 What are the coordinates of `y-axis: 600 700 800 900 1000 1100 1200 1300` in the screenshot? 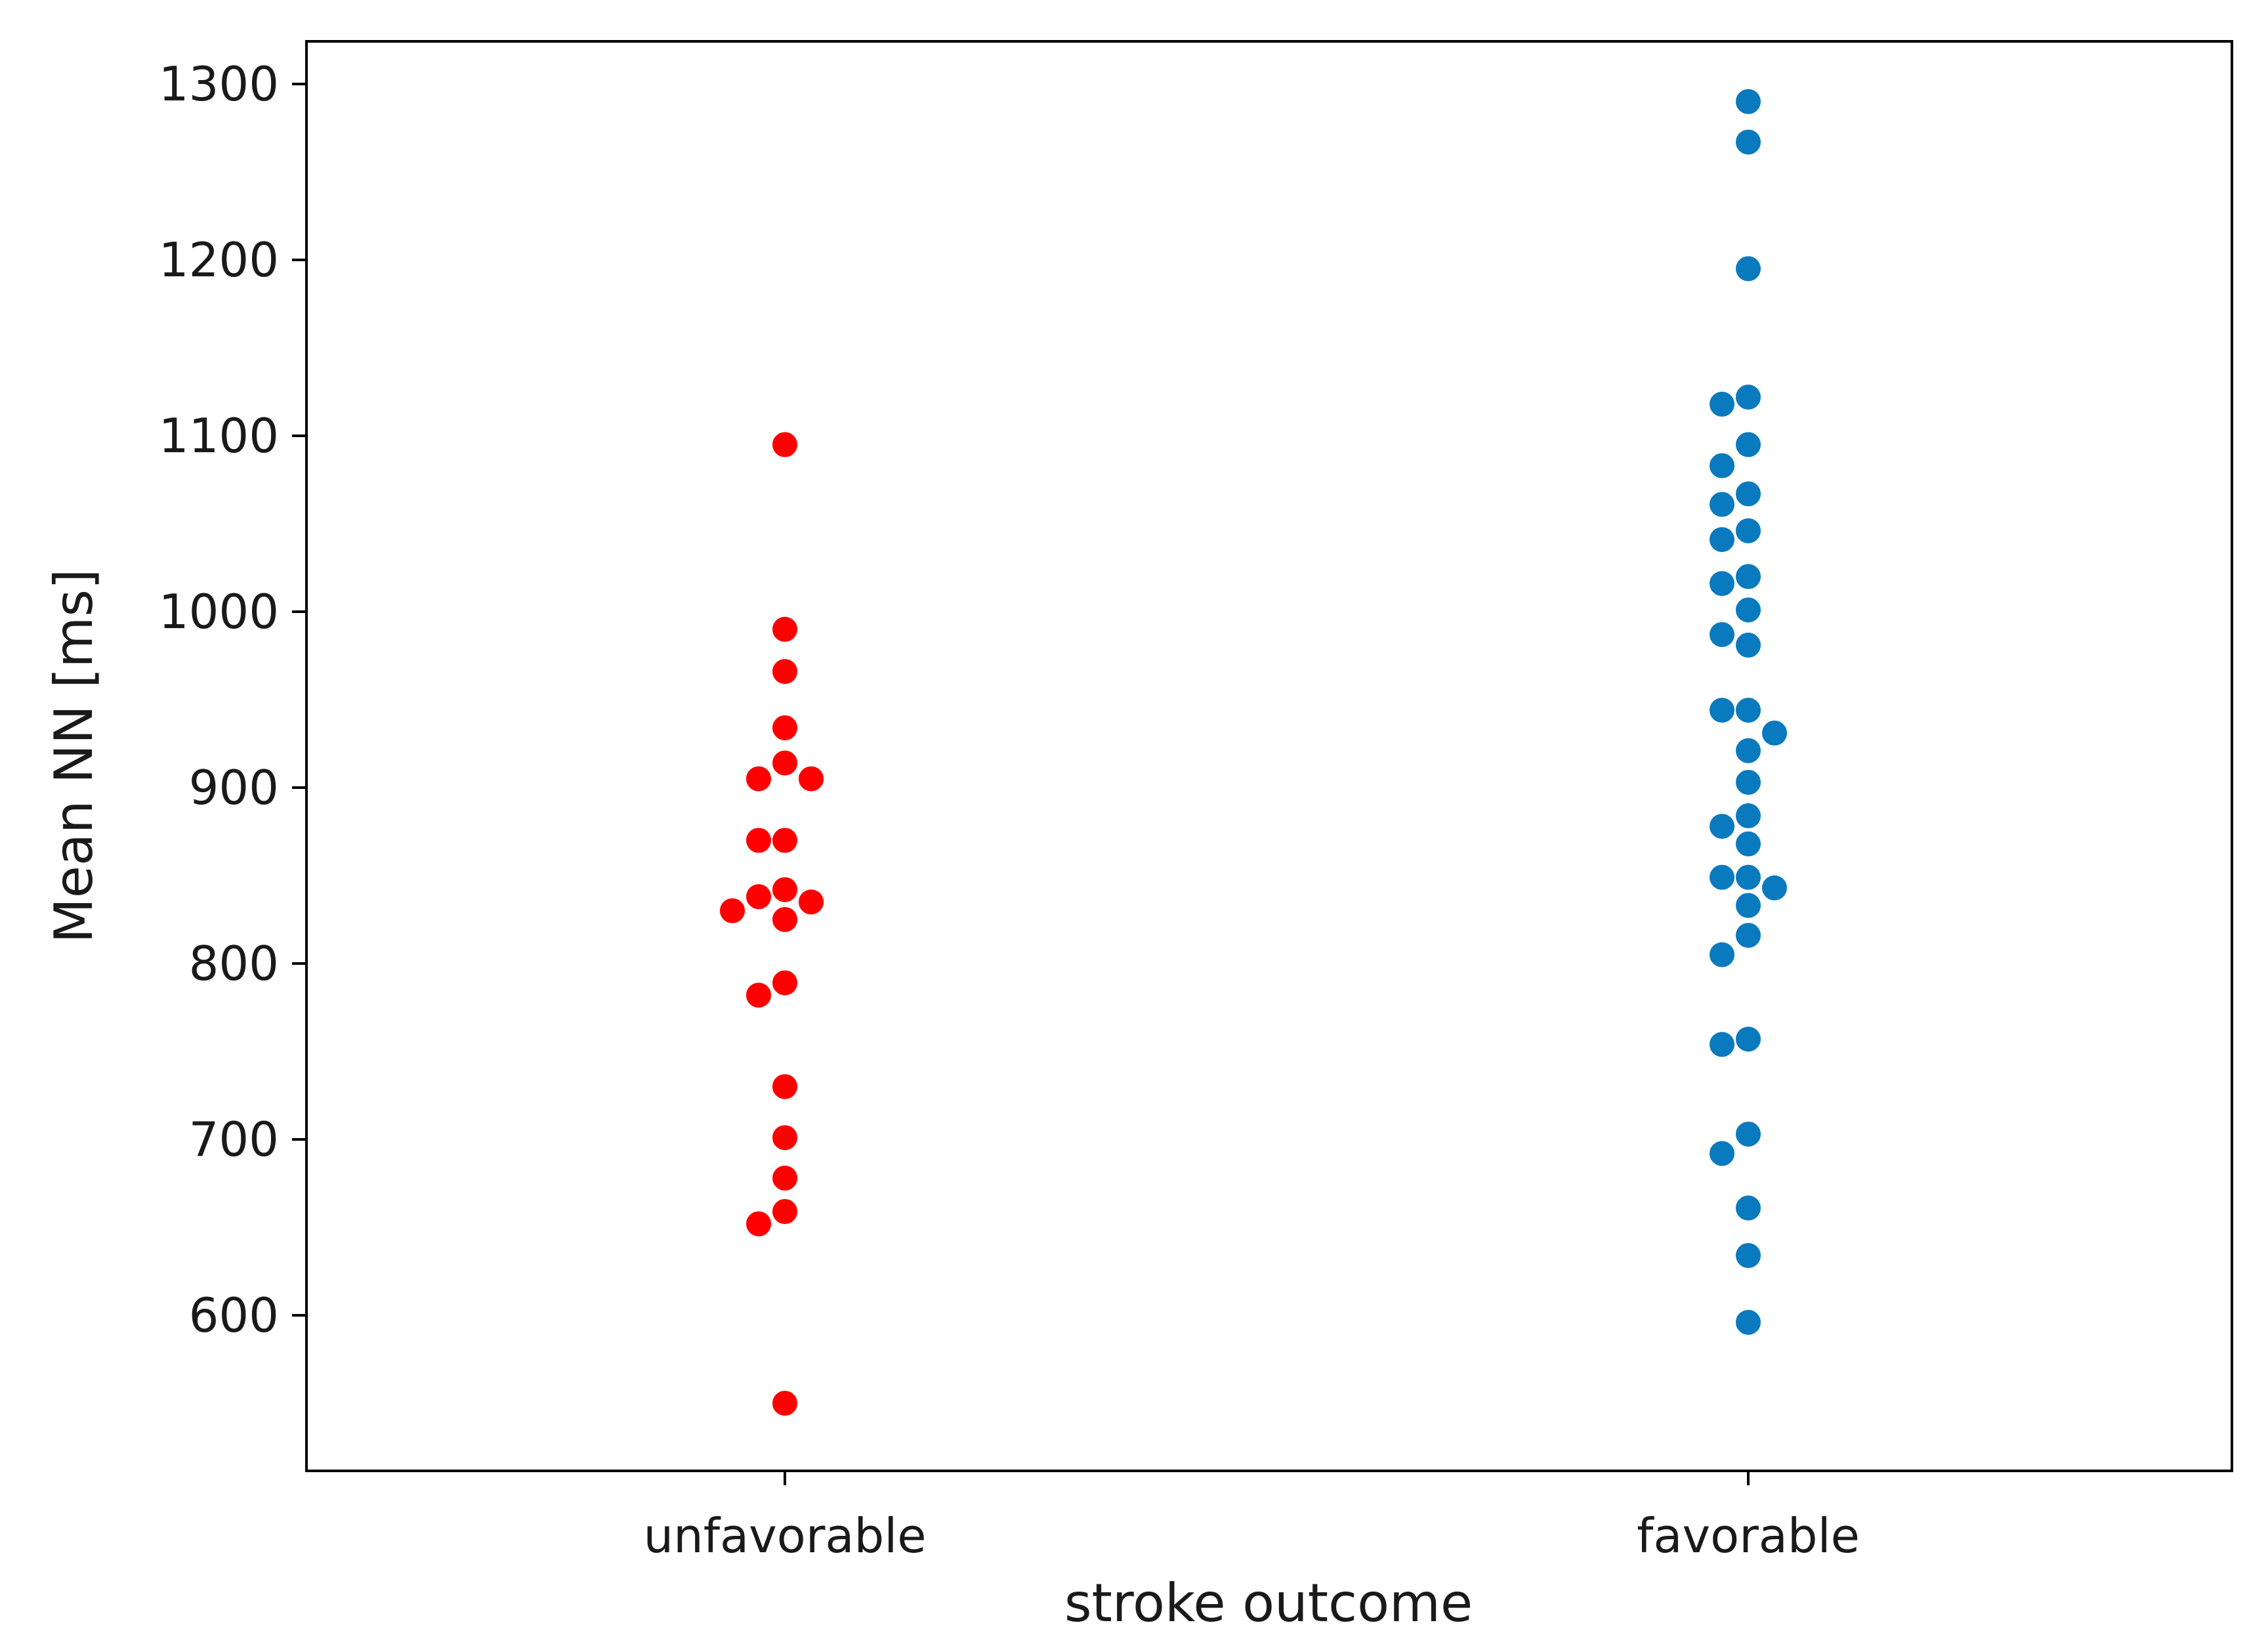 It's located at (232, 699).